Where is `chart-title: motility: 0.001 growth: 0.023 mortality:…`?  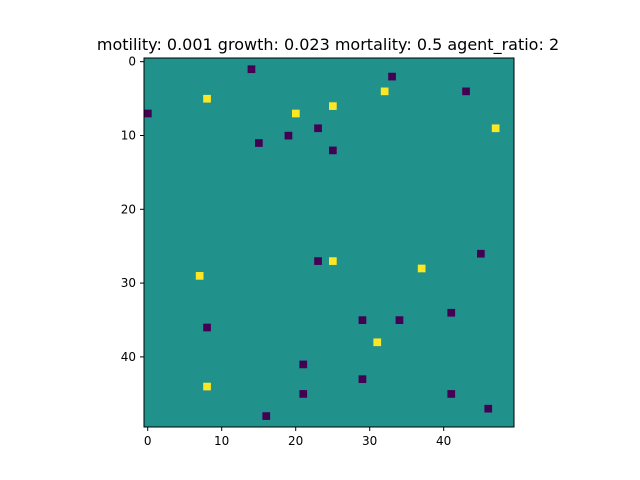 chart-title: motility: 0.001 growth: 0.023 mortality:… is located at coordinates (328, 45).